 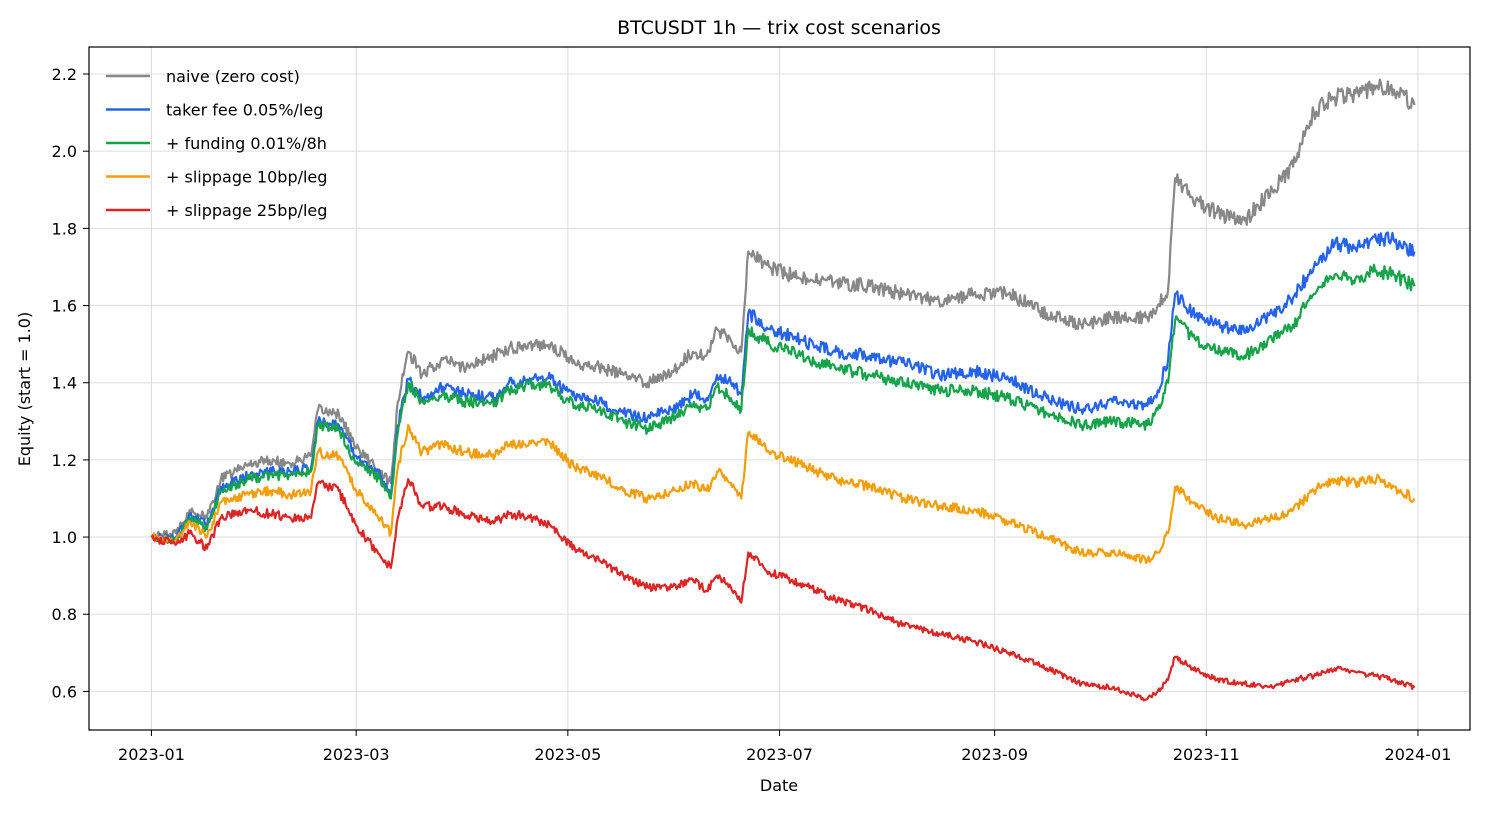 What do you see at coordinates (64, 691) in the screenshot?
I see `y-tick-label: 0.6` at bounding box center [64, 691].